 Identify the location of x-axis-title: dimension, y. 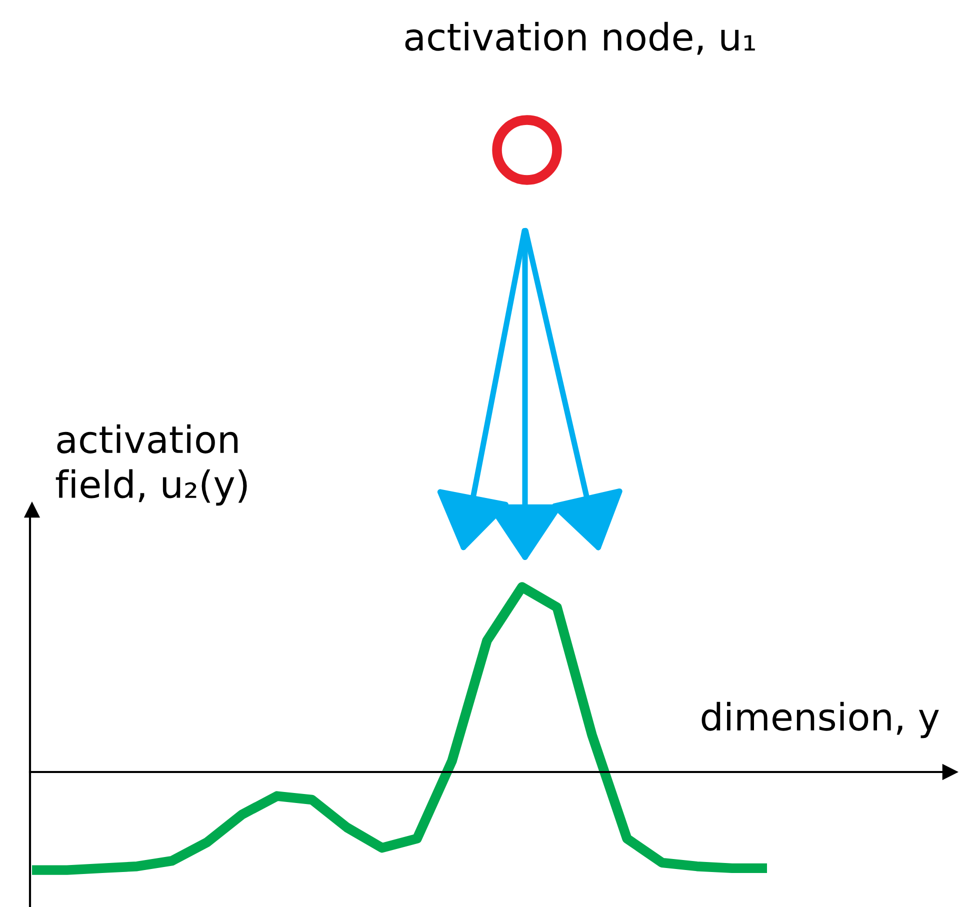
(820, 720).